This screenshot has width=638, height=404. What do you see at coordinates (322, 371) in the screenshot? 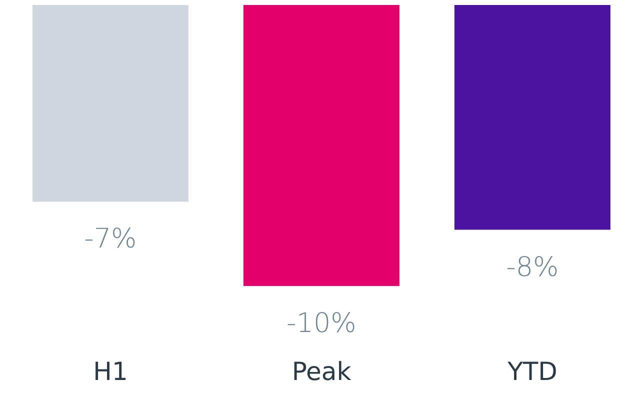
I see `x-tick-label: Peak` at bounding box center [322, 371].